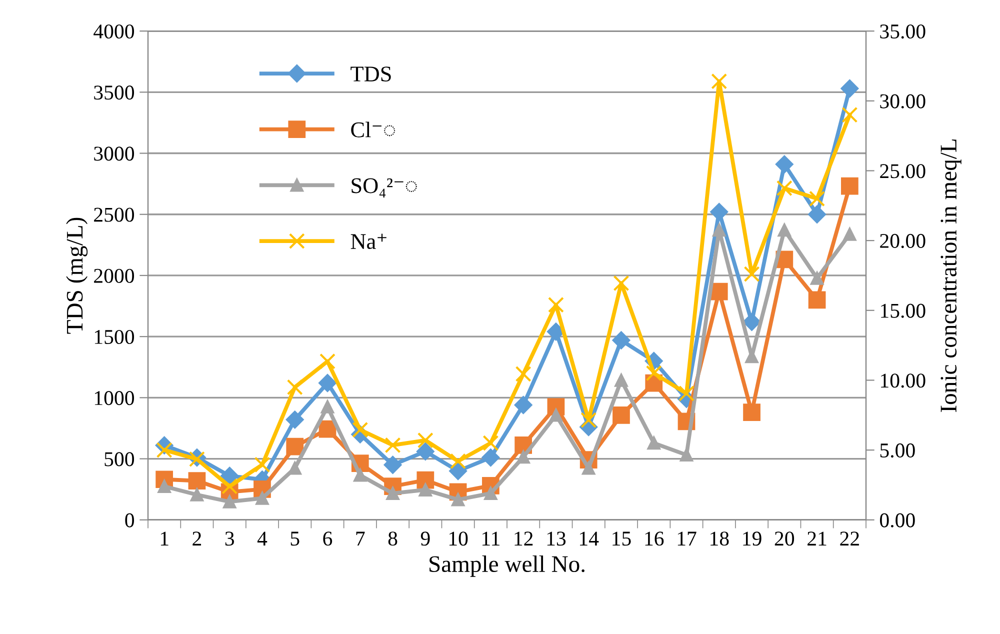 The image size is (1000, 634). What do you see at coordinates (229, 539) in the screenshot?
I see `x-tick-label: 3` at bounding box center [229, 539].